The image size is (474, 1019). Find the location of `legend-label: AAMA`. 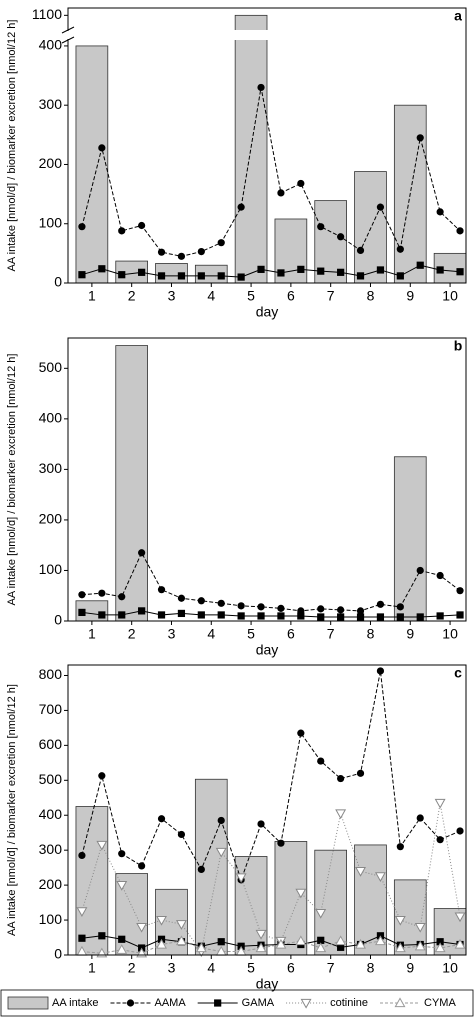

legend-label: AAMA is located at coordinates (170, 1003).